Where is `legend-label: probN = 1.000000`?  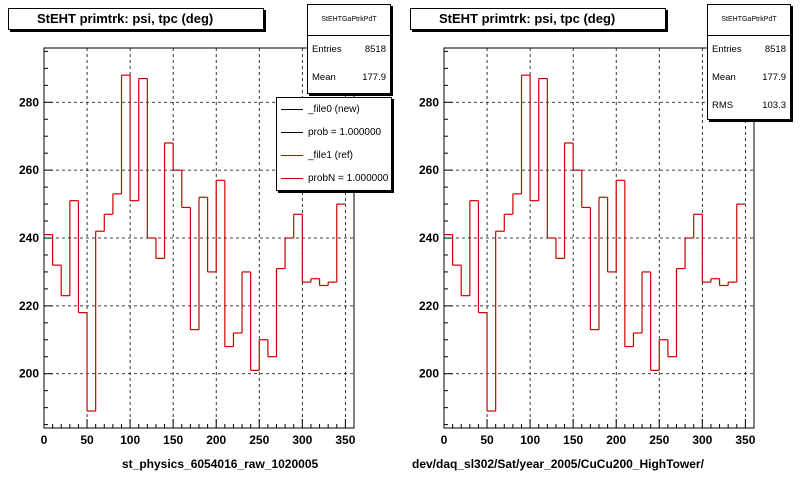 legend-label: probN = 1.000000 is located at coordinates (348, 178).